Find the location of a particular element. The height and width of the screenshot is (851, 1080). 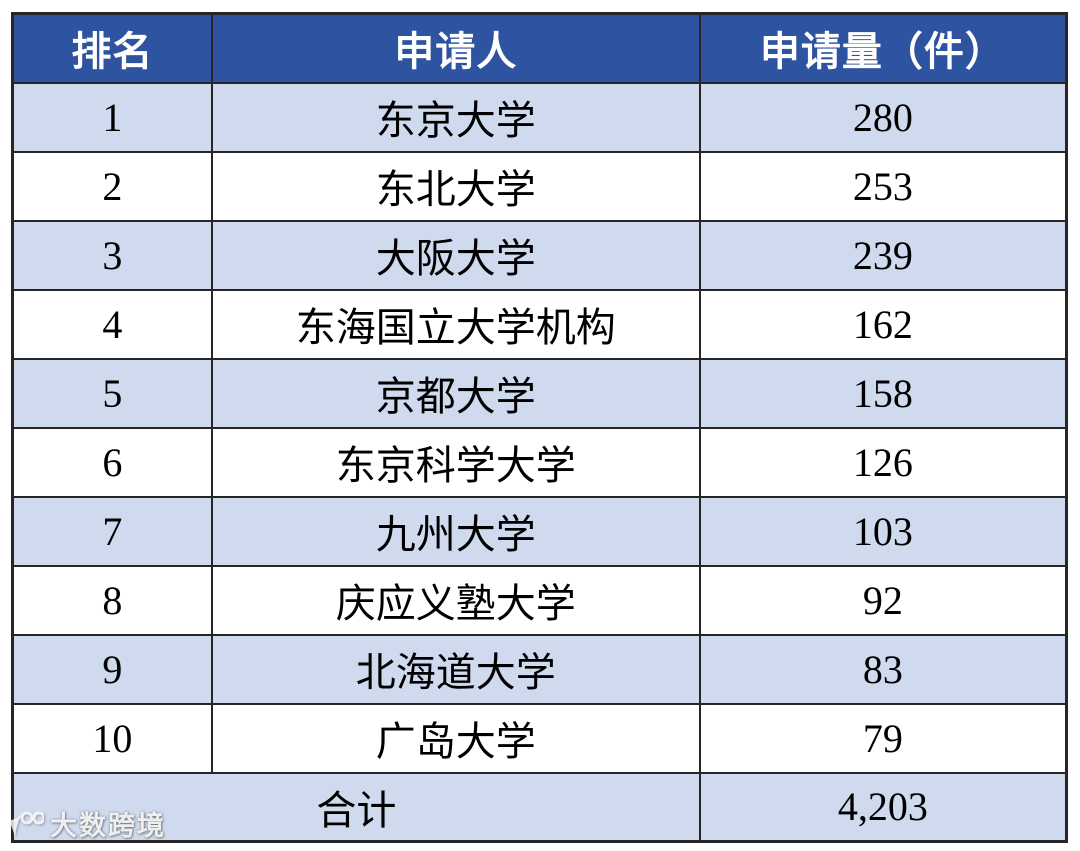

amount-cell: 239 is located at coordinates (883, 255).